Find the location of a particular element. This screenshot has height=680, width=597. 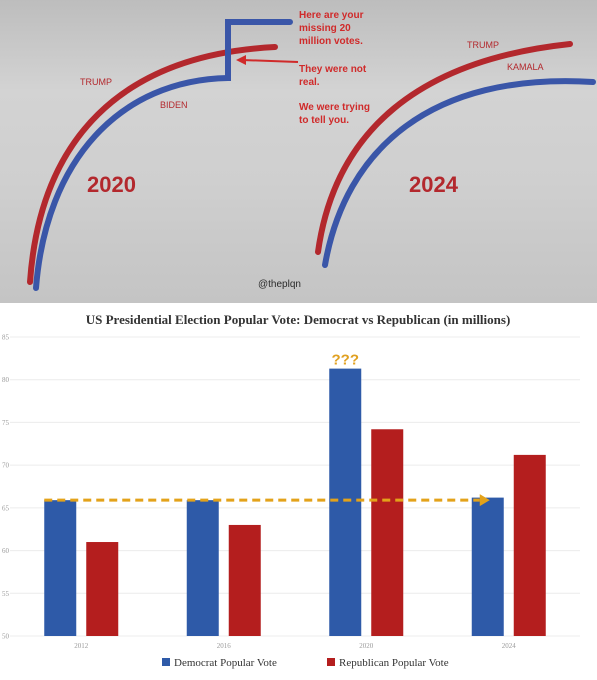

trend-line is located at coordinates (267, 500).